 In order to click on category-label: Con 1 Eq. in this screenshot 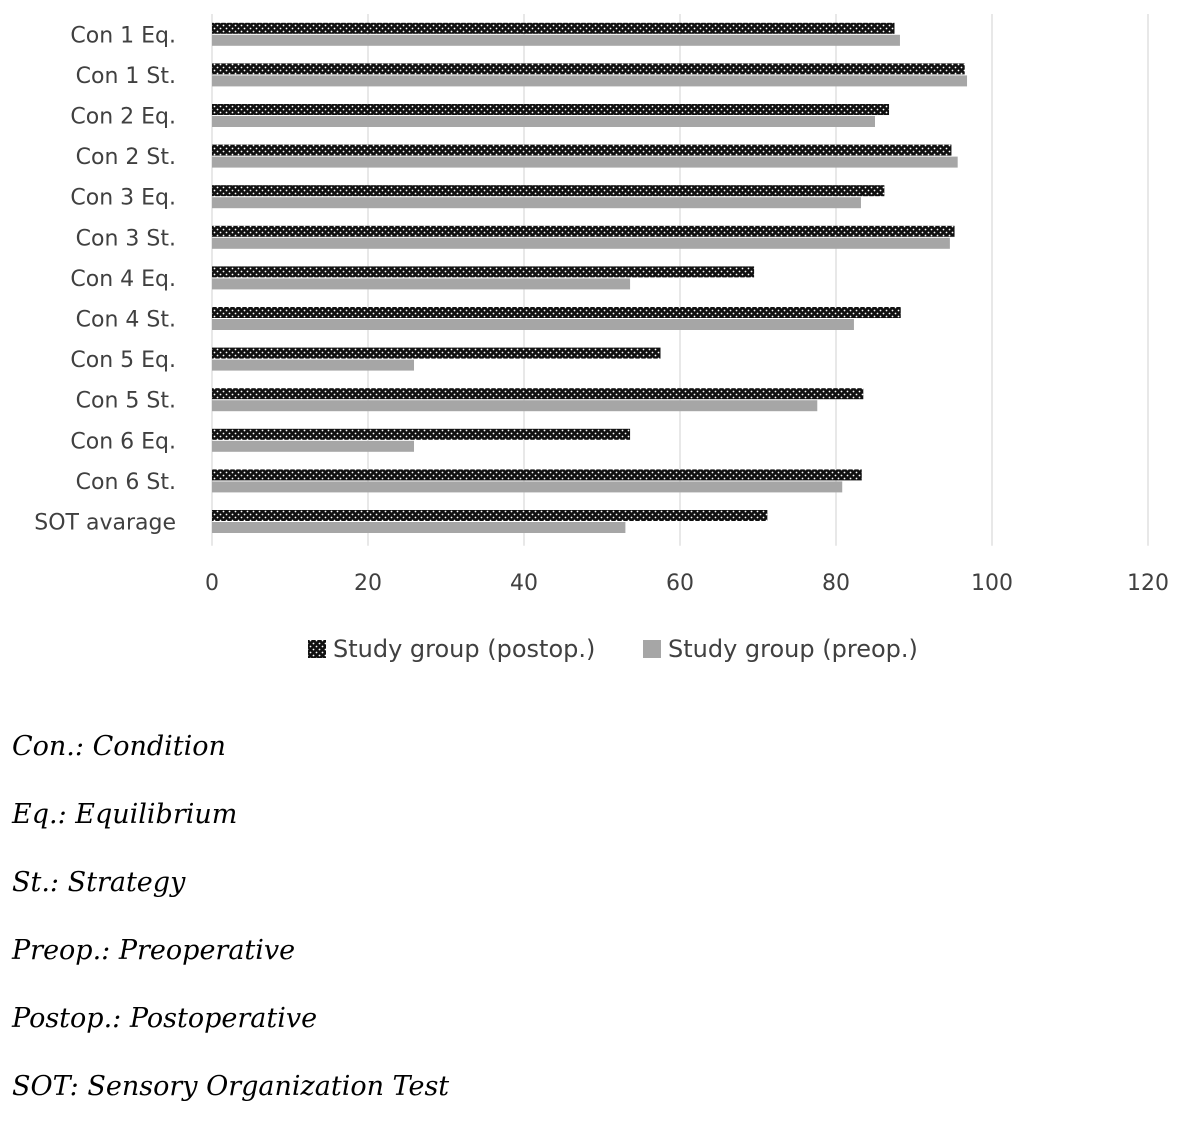, I will do `click(123, 35)`.